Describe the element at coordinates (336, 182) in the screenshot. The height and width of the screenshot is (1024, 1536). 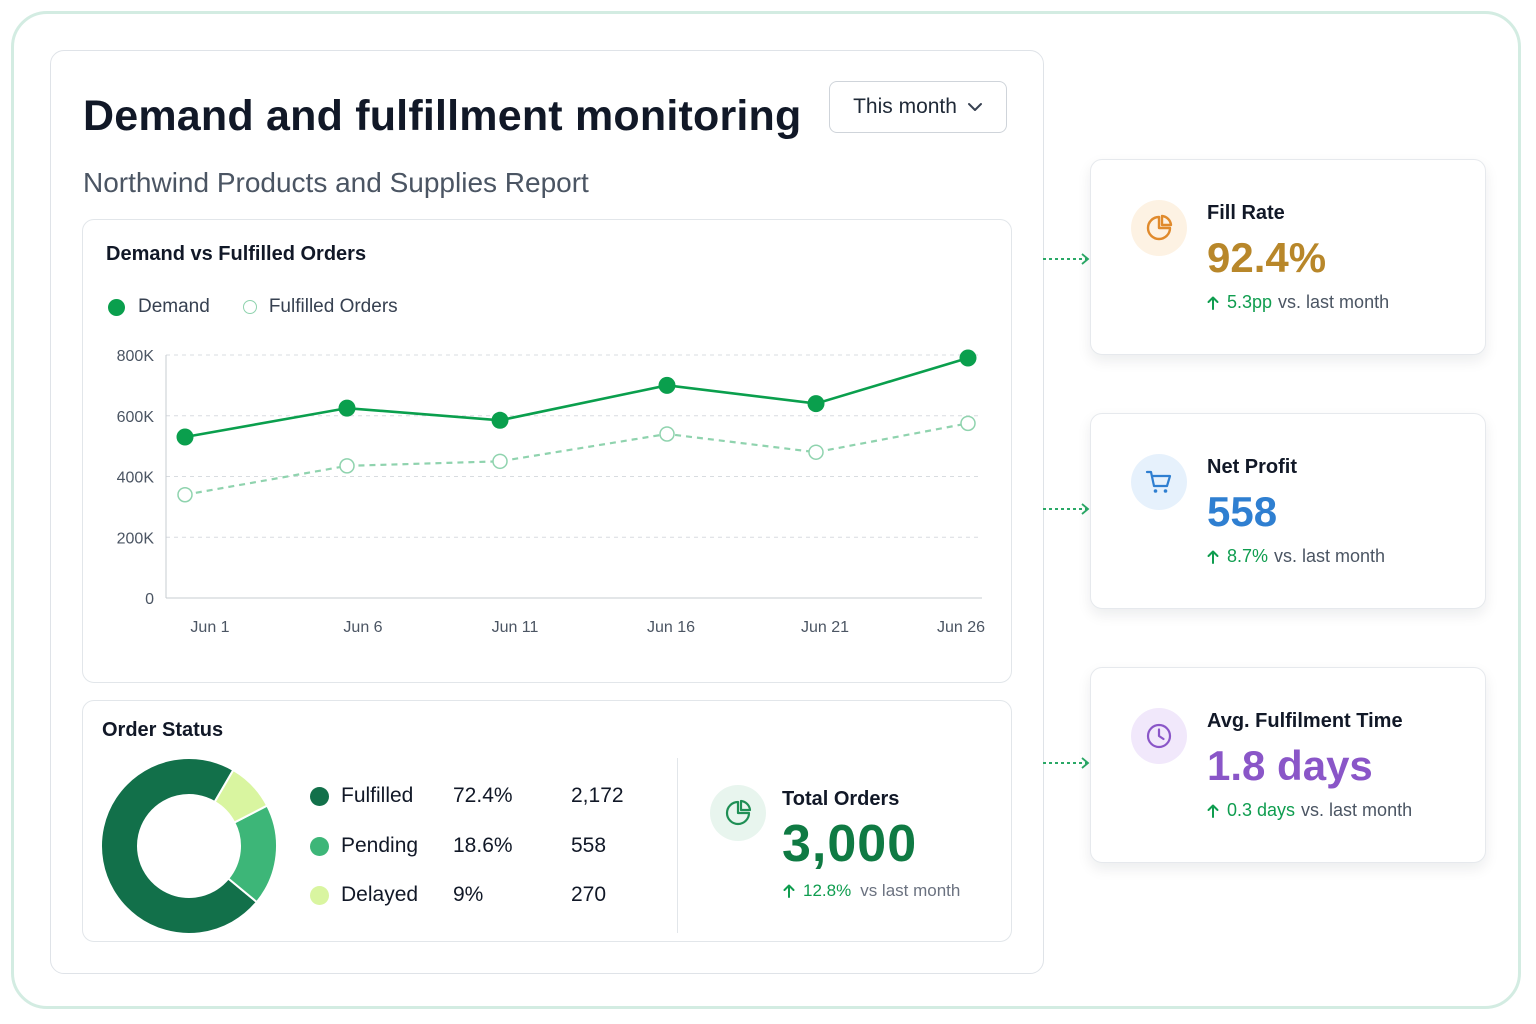
I see `page-subtitle: Northwind Products and Supplies Report` at that location.